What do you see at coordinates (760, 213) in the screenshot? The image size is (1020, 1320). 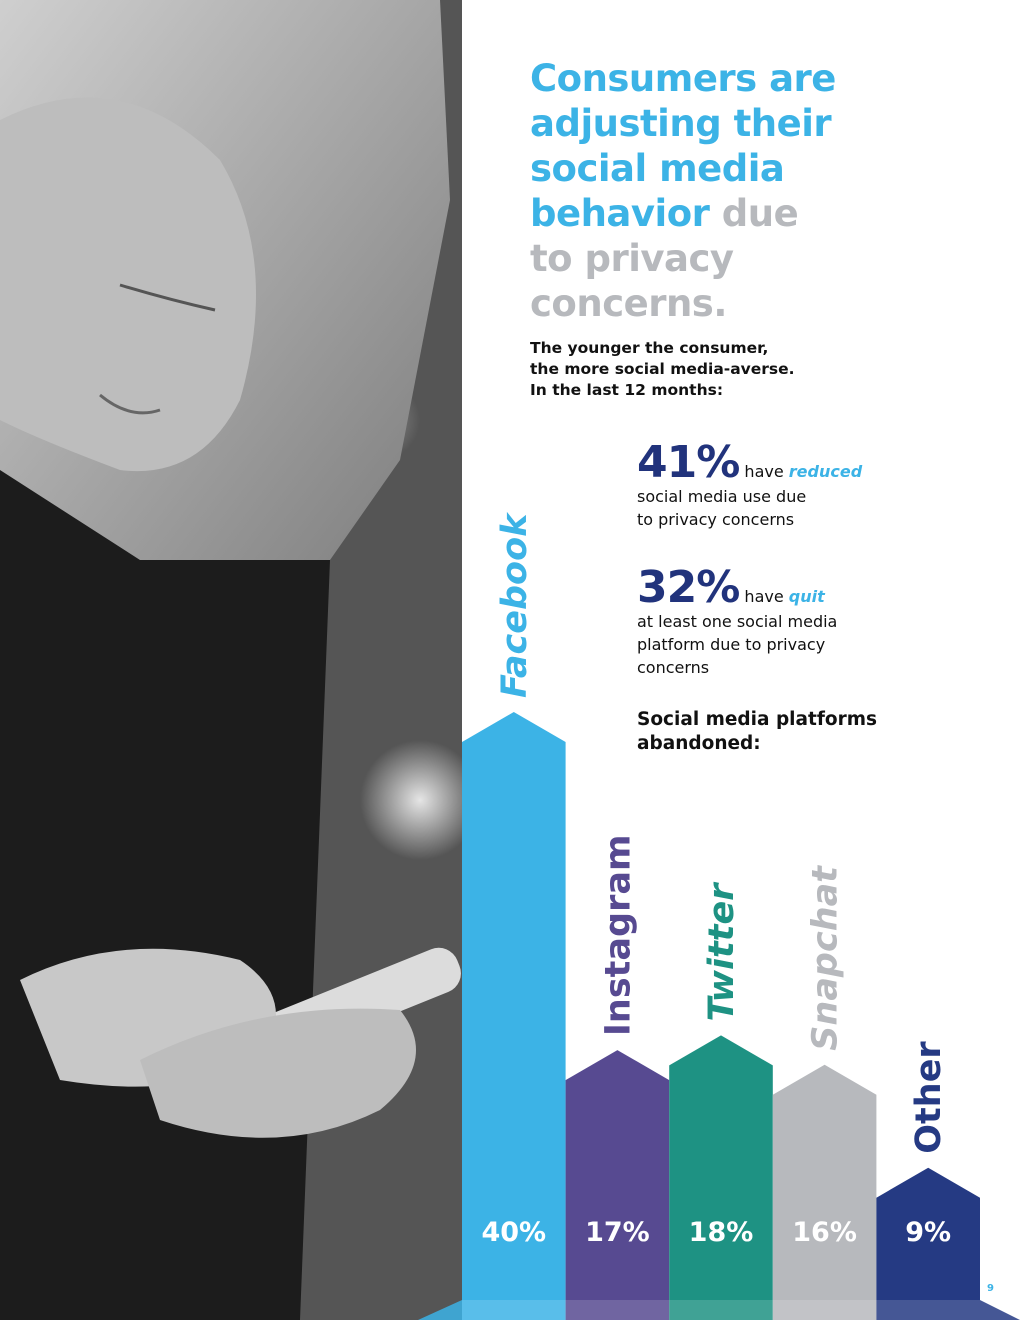 I see `headline-line-4-gray: due` at bounding box center [760, 213].